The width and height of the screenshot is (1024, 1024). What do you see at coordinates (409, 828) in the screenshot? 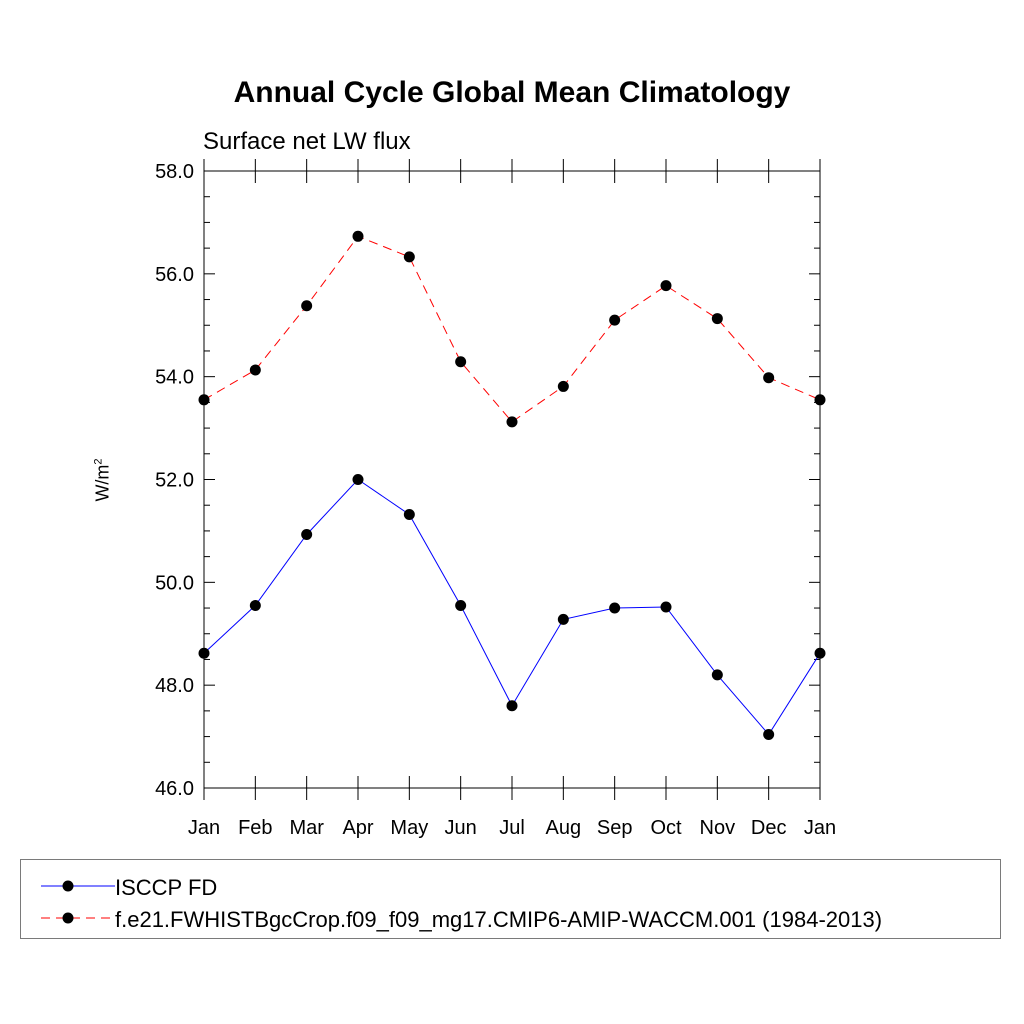
I see `x-tick-label: May` at bounding box center [409, 828].